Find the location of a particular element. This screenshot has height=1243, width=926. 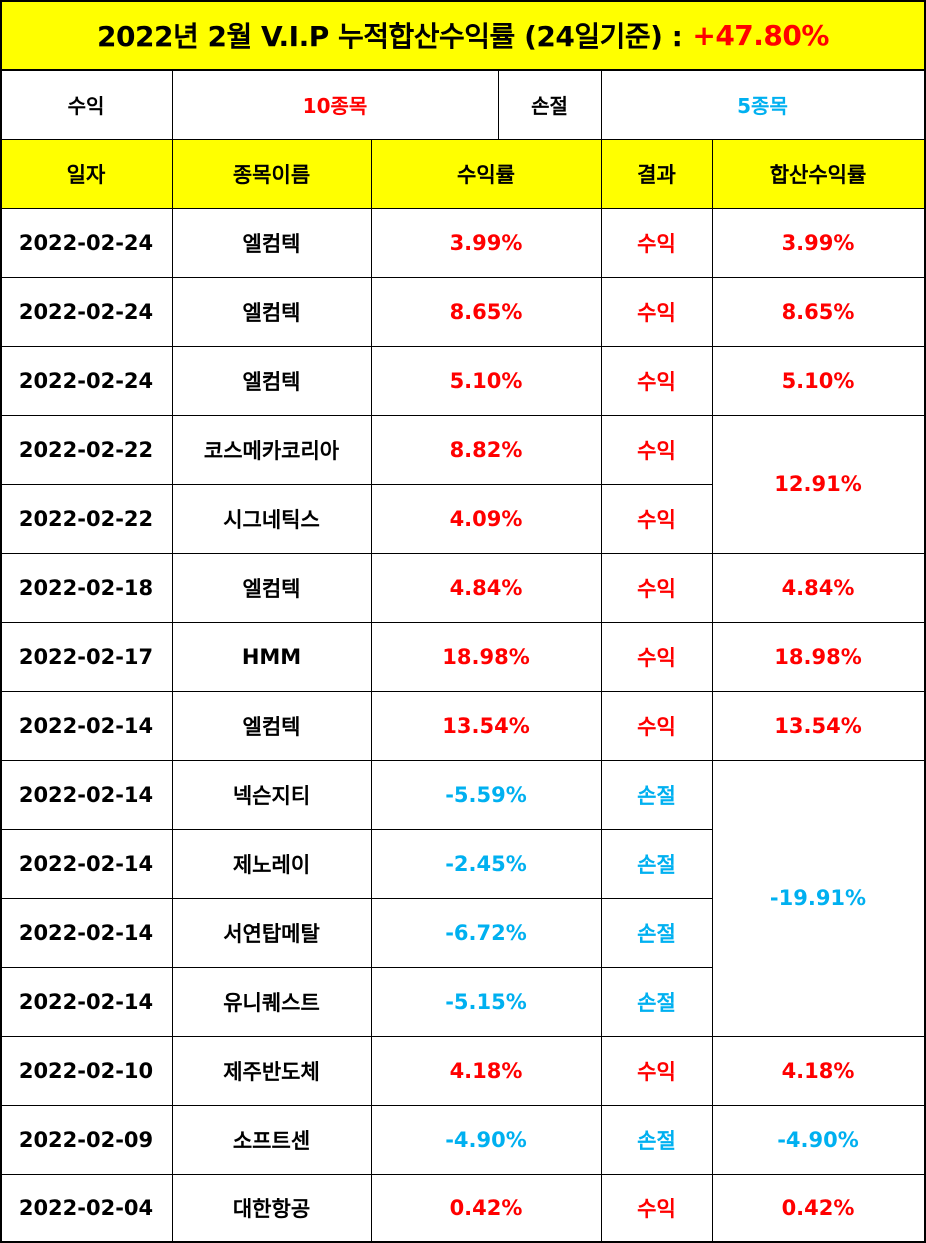

combined-return: 4.84% is located at coordinates (818, 587).